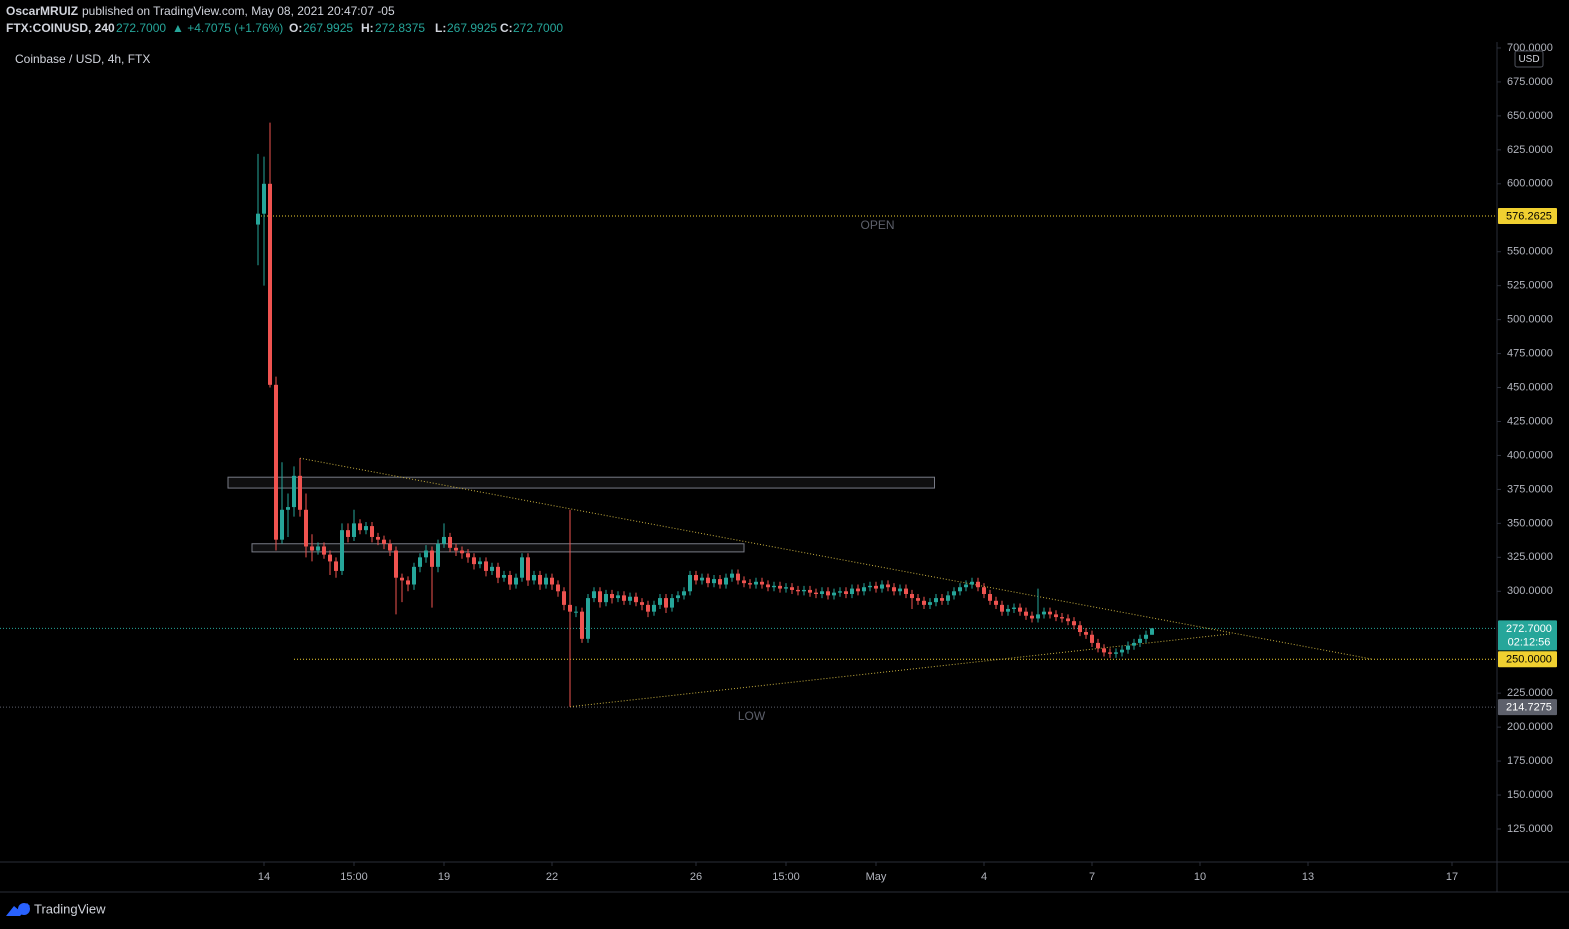 This screenshot has width=1569, height=929. I want to click on l-value: 267.9925, so click(472, 28).